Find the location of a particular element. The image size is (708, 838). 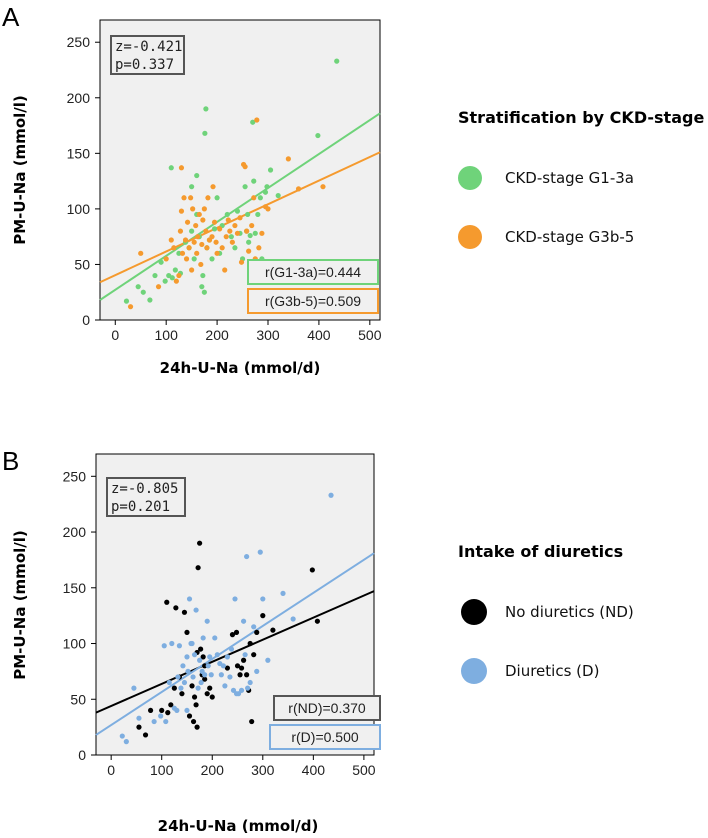

panel-label-b: B is located at coordinates (10, 461).